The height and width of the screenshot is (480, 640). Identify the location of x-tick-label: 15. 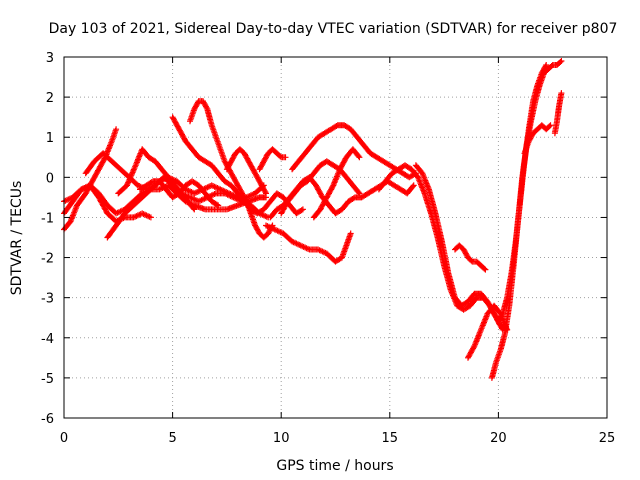
(390, 438).